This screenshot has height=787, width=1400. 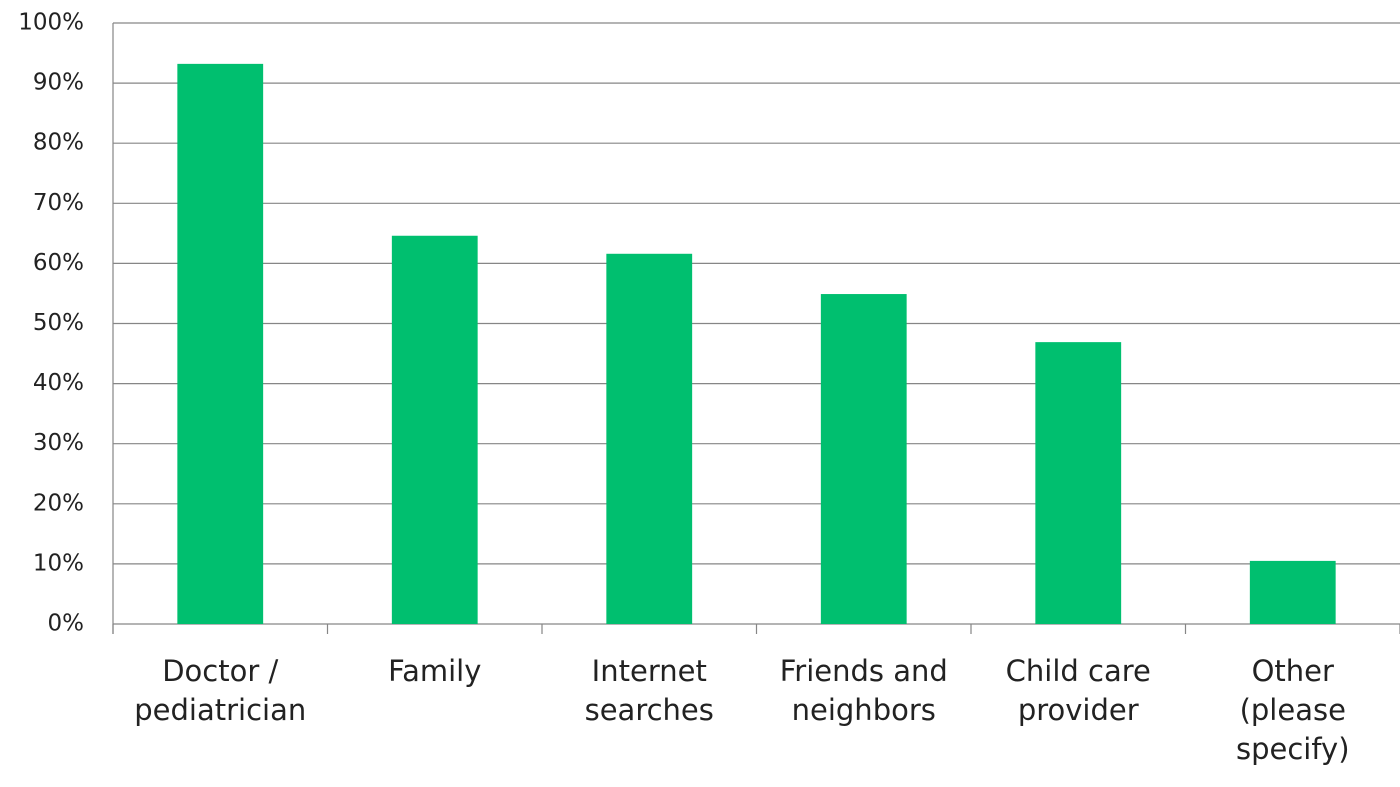 What do you see at coordinates (58, 503) in the screenshot?
I see `y-tick-label: 20%` at bounding box center [58, 503].